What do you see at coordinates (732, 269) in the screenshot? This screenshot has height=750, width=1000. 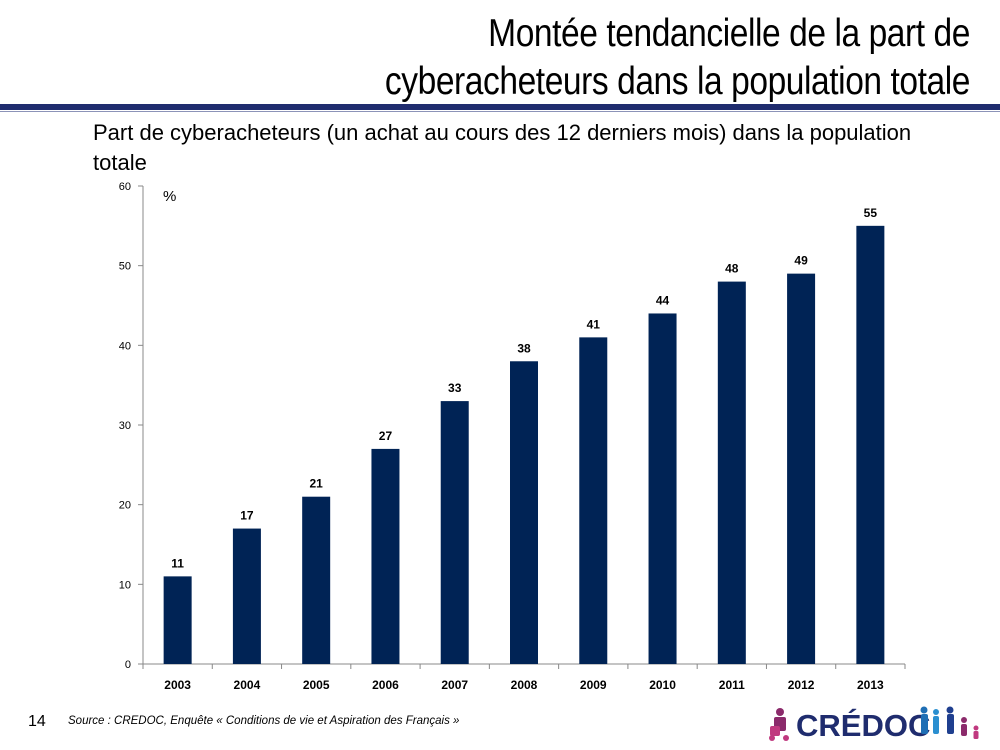 I see `bar-value-label: 48` at bounding box center [732, 269].